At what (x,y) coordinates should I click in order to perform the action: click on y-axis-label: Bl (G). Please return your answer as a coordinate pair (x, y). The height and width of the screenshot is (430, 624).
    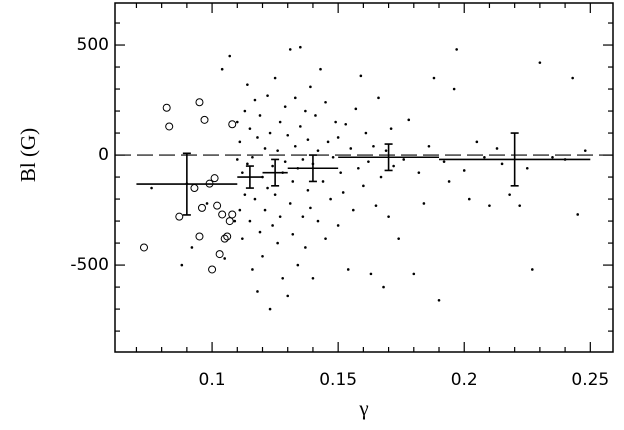
    Looking at the image, I should click on (28, 155).